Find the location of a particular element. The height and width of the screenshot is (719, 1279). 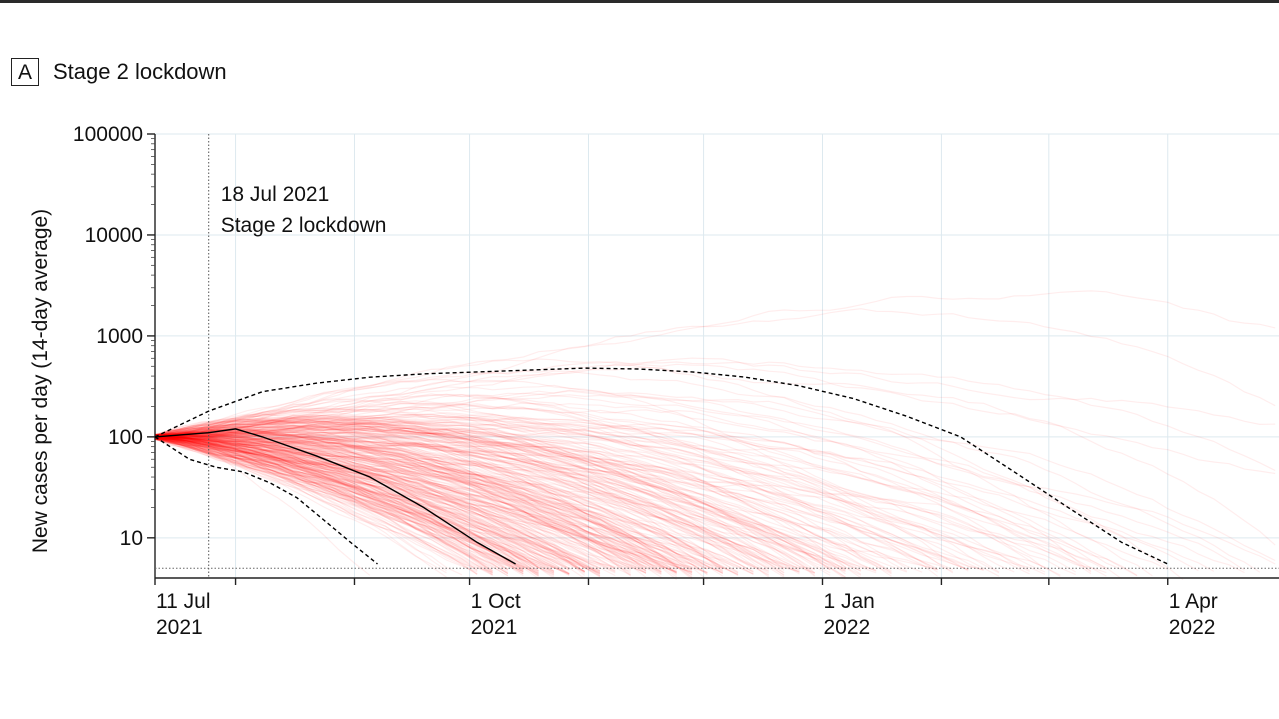

annotation-date: 18 Jul 2021 is located at coordinates (275, 194).